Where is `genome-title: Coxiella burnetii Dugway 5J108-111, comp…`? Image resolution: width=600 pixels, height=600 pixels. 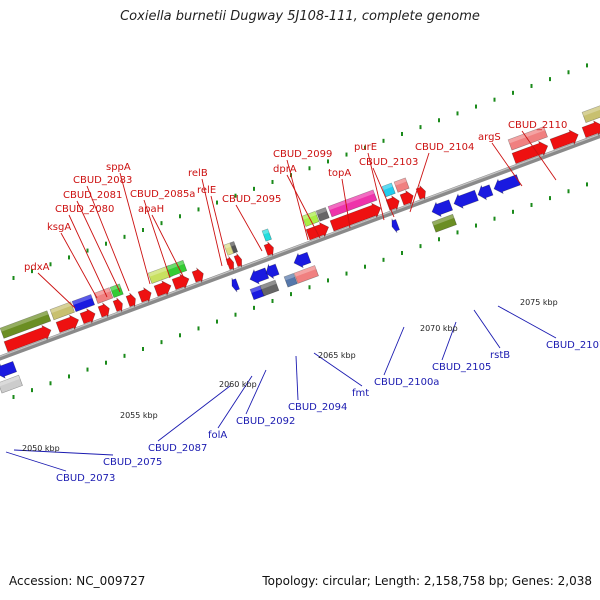
genome-title: Coxiella burnetii Dugway 5J108-111, comp… is located at coordinates (300, 16).